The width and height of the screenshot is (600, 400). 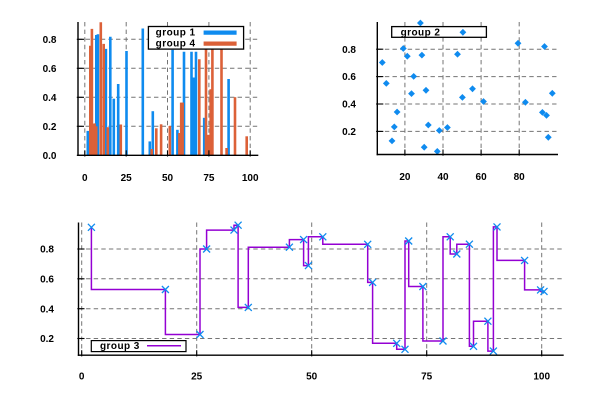 What do you see at coordinates (120, 346) in the screenshot?
I see `svg-text: group 3` at bounding box center [120, 346].